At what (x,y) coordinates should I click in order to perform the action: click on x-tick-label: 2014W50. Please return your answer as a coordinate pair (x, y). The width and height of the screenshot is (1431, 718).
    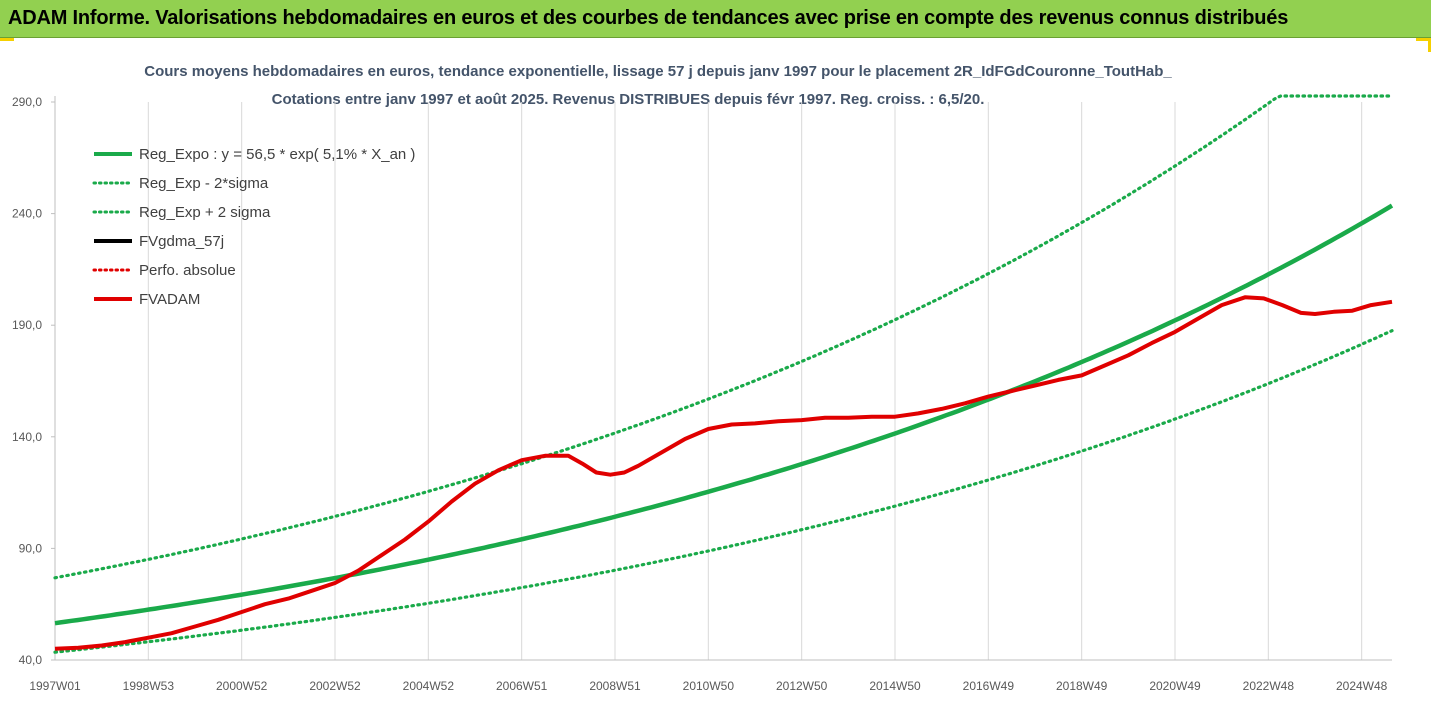
    Looking at the image, I should click on (895, 686).